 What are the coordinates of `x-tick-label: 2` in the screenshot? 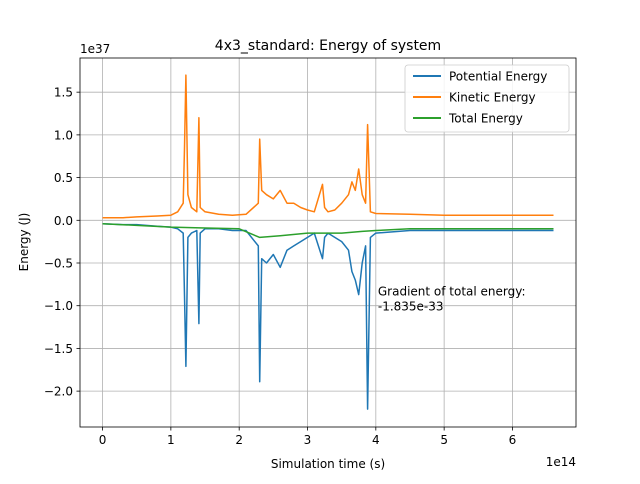 It's located at (239, 440).